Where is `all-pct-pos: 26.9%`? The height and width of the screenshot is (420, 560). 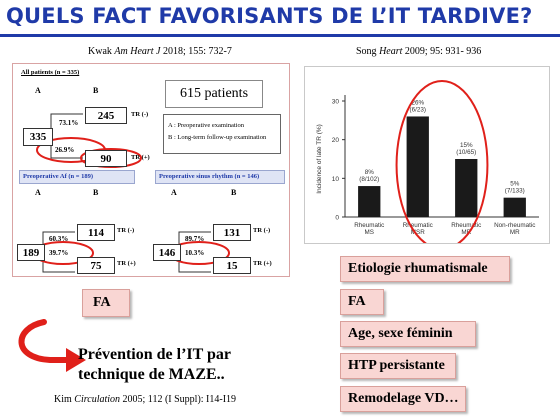 all-pct-pos: 26.9% is located at coordinates (65, 150).